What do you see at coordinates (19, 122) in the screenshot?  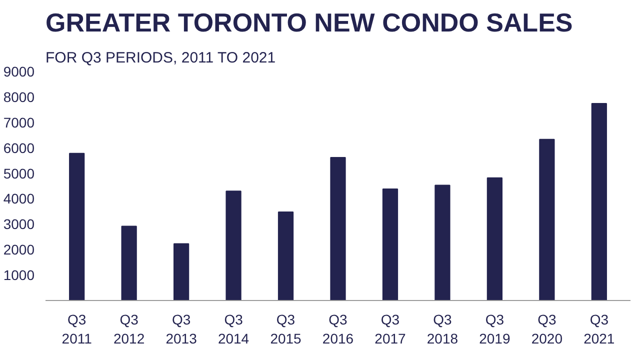 I see `y-tick-label: 7000` at bounding box center [19, 122].